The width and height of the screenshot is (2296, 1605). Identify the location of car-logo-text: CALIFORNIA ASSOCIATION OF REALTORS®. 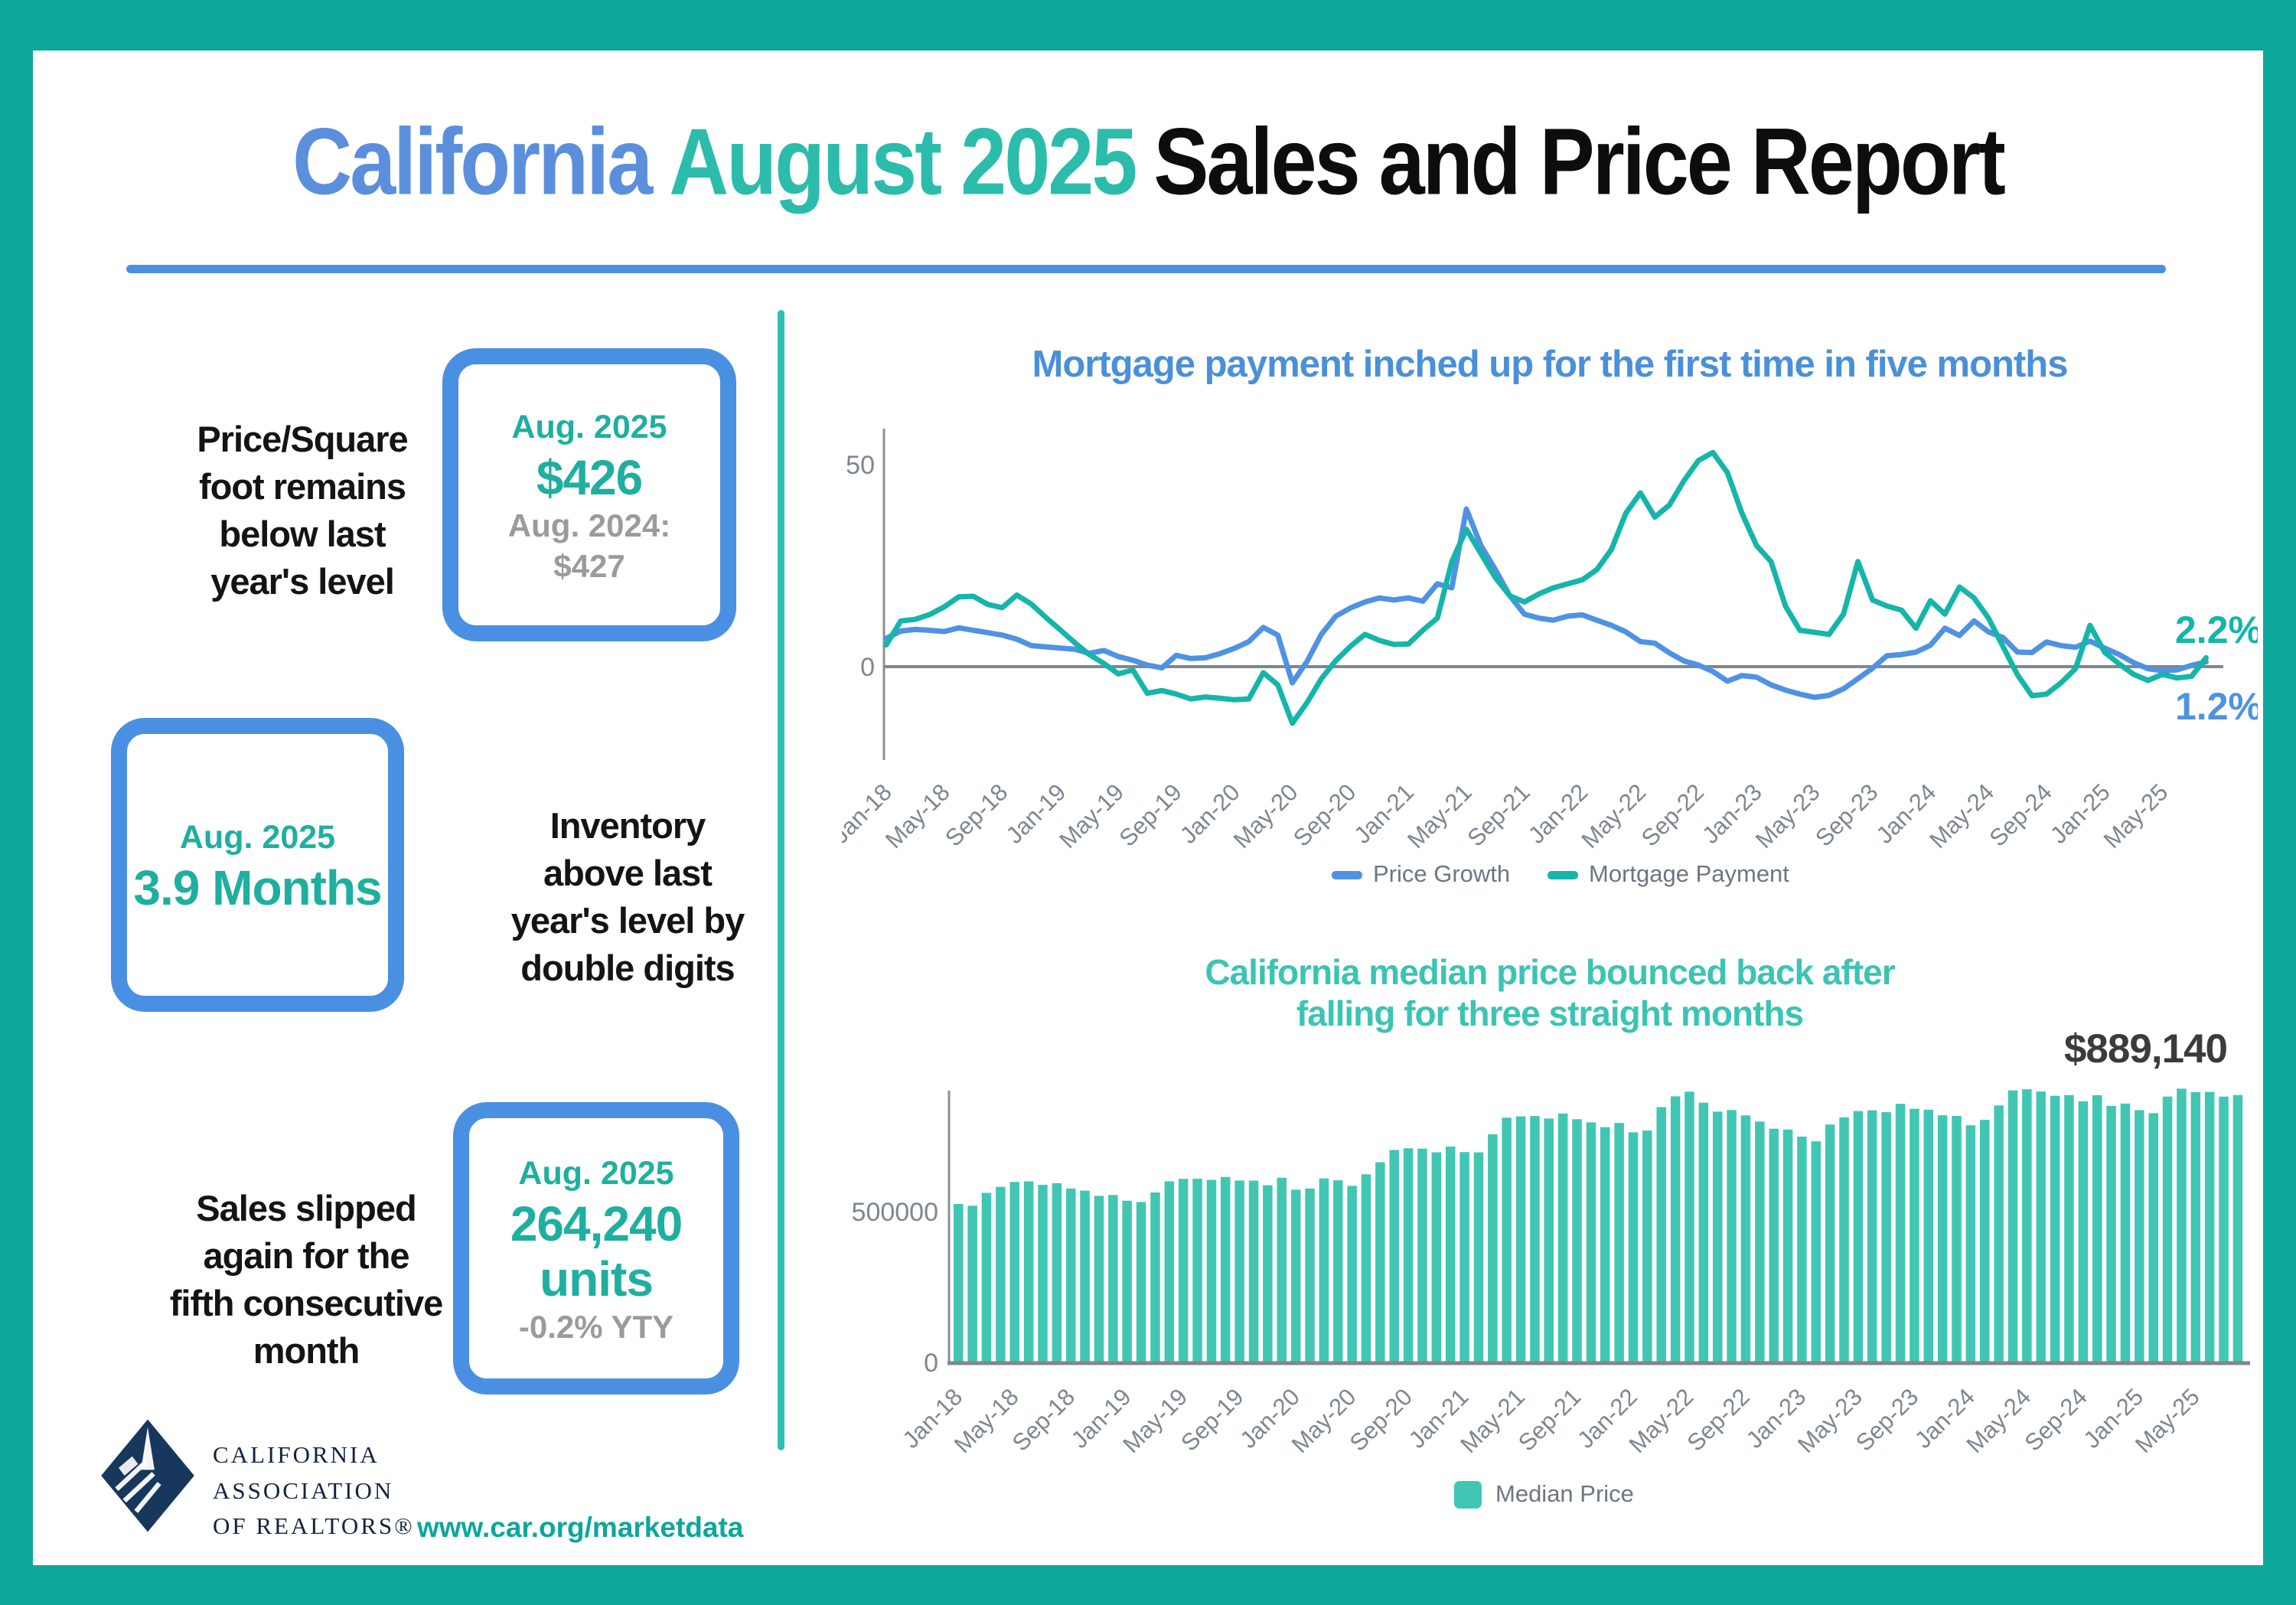
(314, 1490).